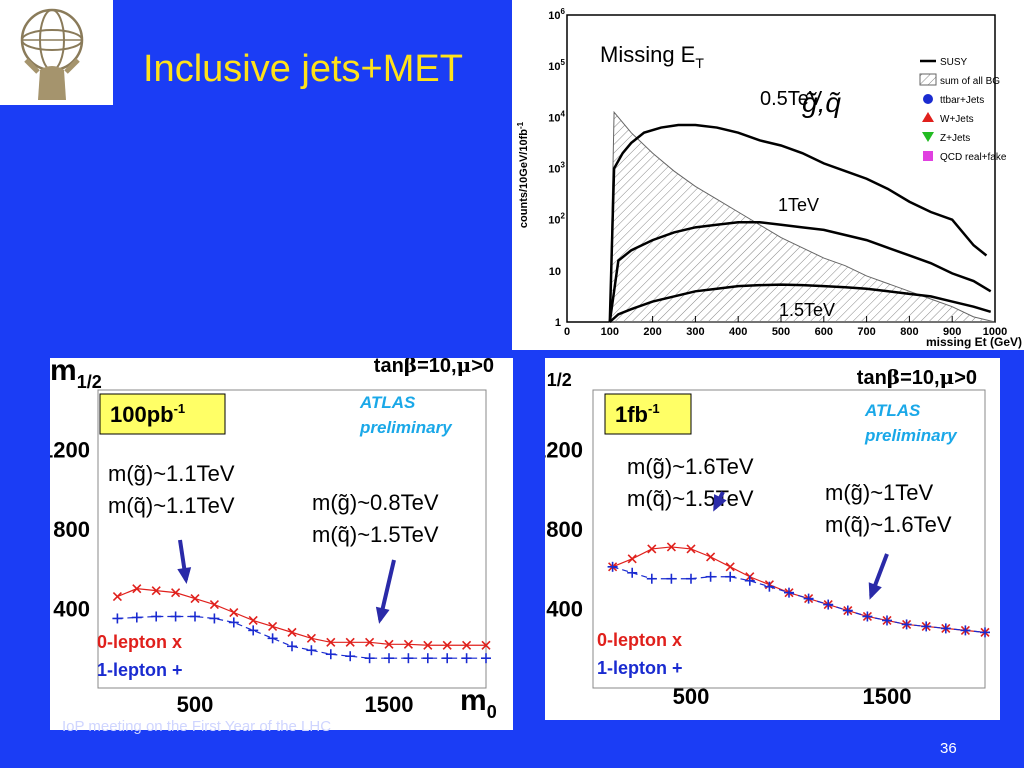 The width and height of the screenshot is (1024, 768). What do you see at coordinates (524, 178) in the screenshot?
I see `met-ylabel: counts/10GeV/10fb` at bounding box center [524, 178].